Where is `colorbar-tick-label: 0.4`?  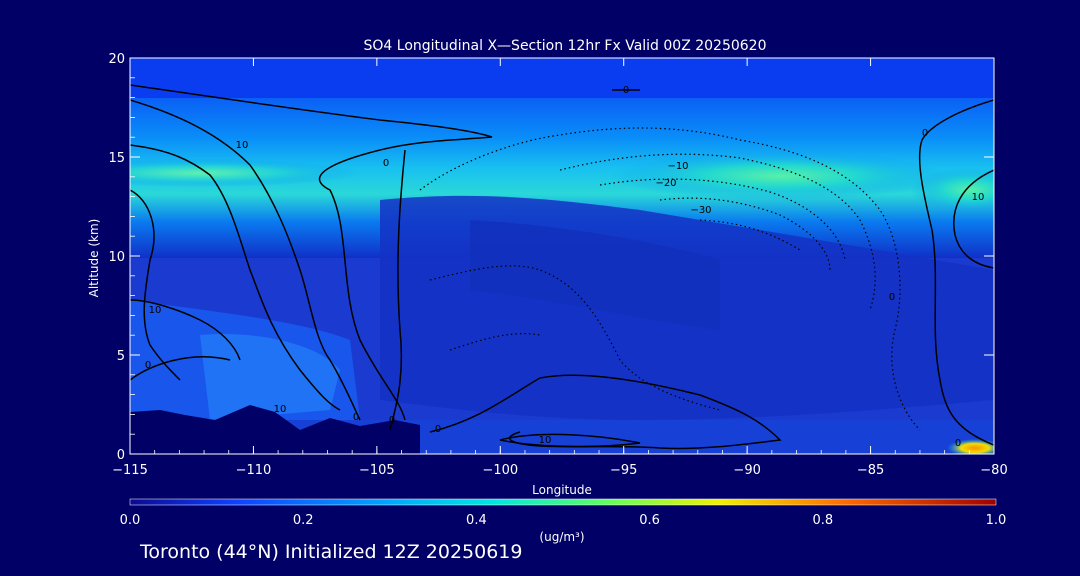
colorbar-tick-label: 0.4 is located at coordinates (476, 520).